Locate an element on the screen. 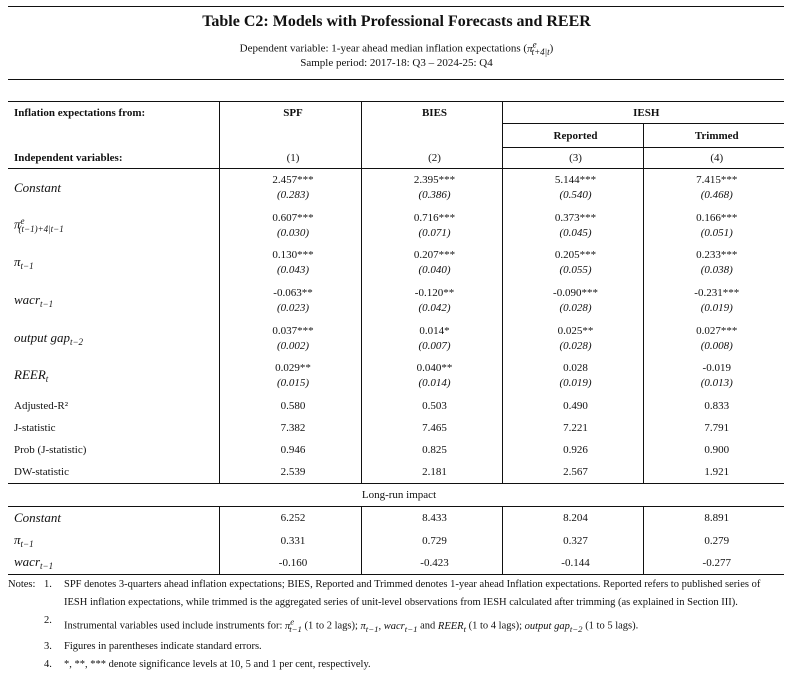  standard-error: (0.014) is located at coordinates (434, 383).